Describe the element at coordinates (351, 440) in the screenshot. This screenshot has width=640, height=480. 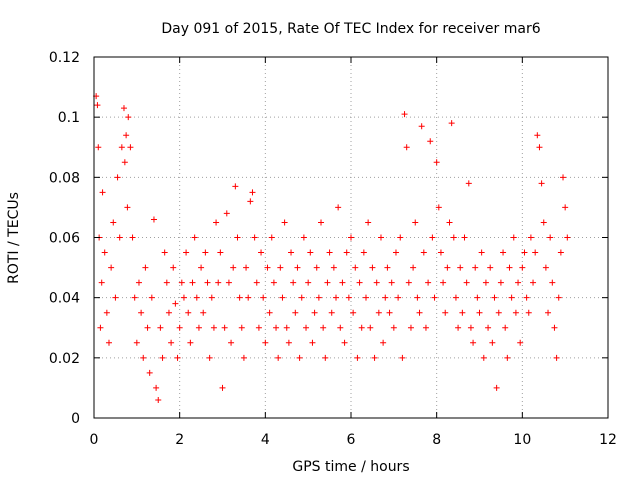
I see `x-tick-label: 6` at that location.